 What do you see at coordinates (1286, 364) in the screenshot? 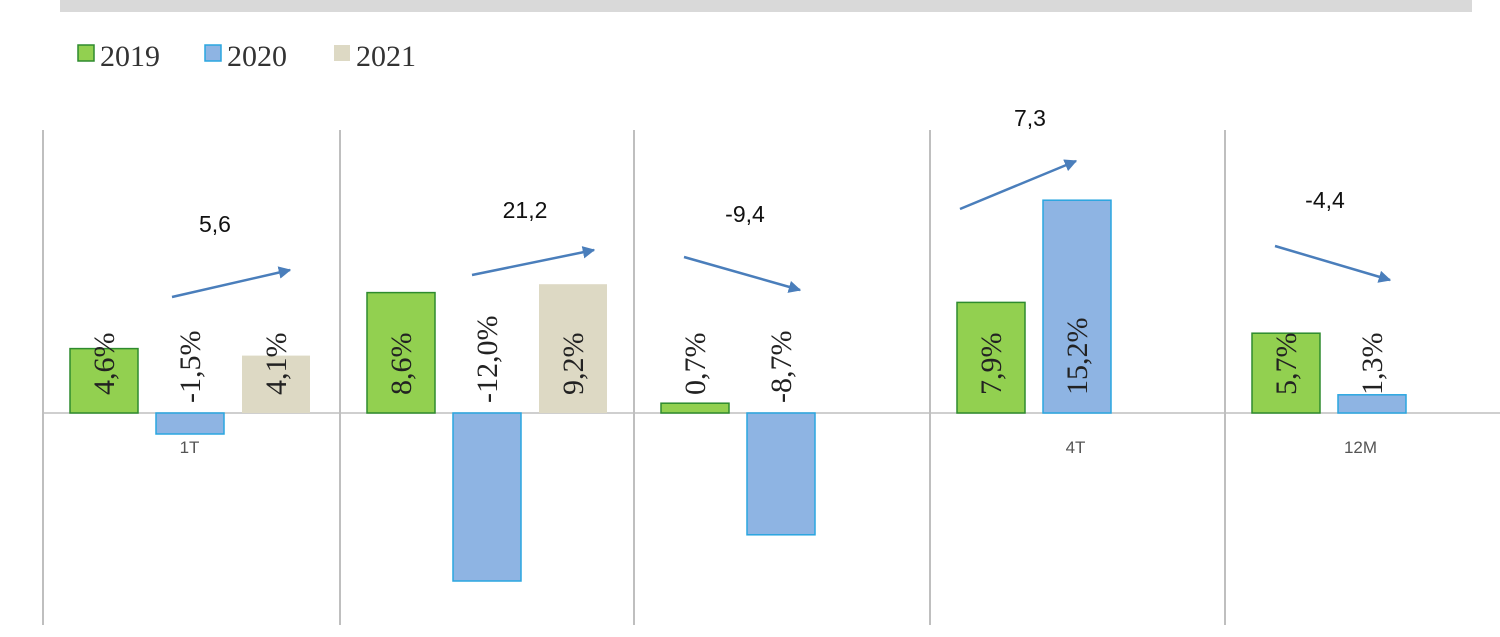
I see `data-label: 5,7%` at bounding box center [1286, 364].